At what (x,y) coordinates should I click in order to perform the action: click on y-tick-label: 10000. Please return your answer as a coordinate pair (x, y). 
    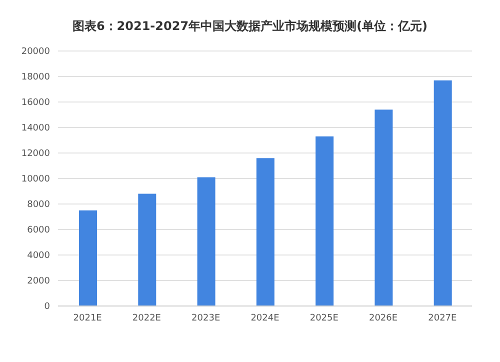
    Looking at the image, I should click on (35, 179).